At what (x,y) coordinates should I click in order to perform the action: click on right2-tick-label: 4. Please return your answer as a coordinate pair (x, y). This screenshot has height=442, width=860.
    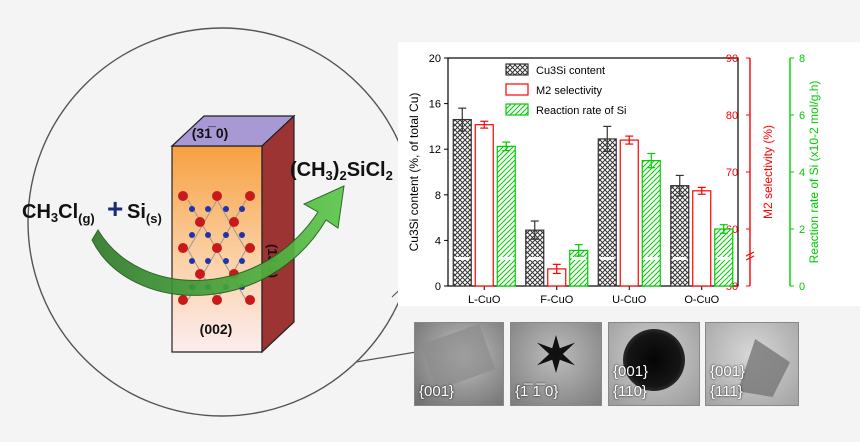
    Looking at the image, I should click on (802, 173).